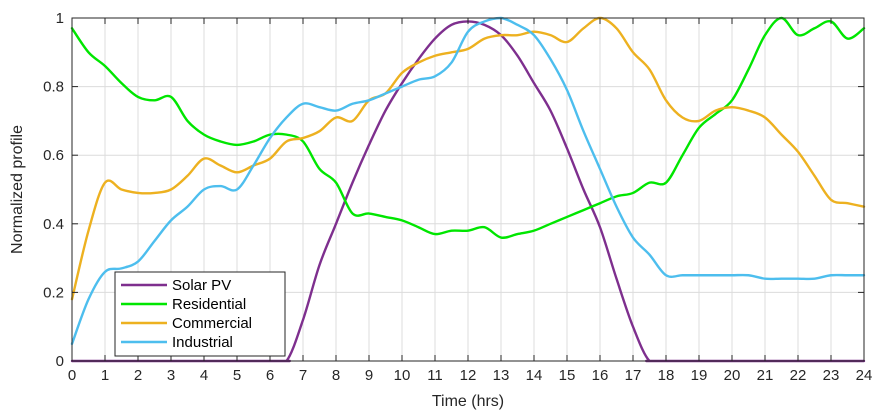  Describe the element at coordinates (204, 375) in the screenshot. I see `x-tick-label: 4` at that location.